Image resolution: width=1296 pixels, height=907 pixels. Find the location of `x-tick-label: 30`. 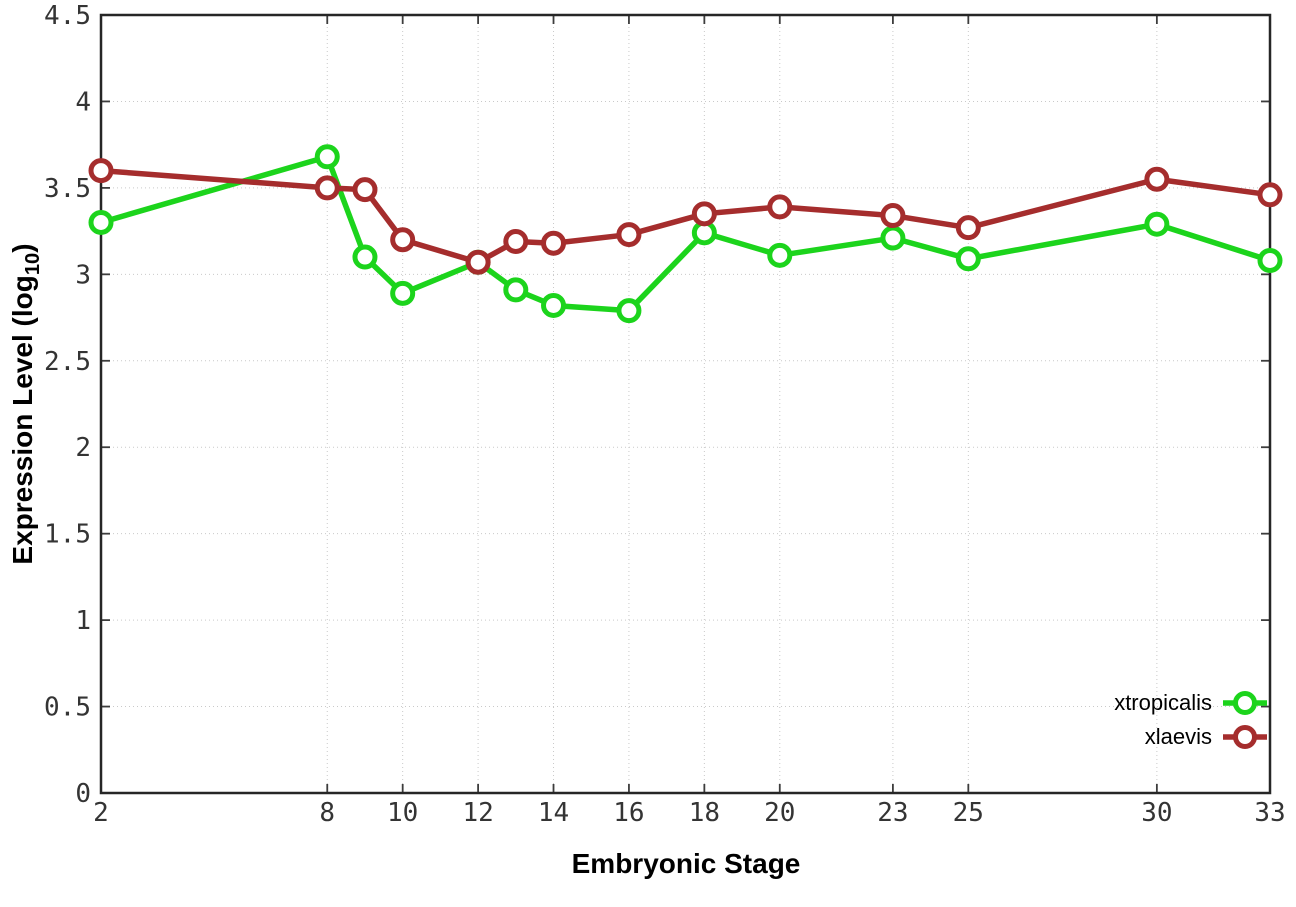

x-tick-label: 30 is located at coordinates (1156, 813).